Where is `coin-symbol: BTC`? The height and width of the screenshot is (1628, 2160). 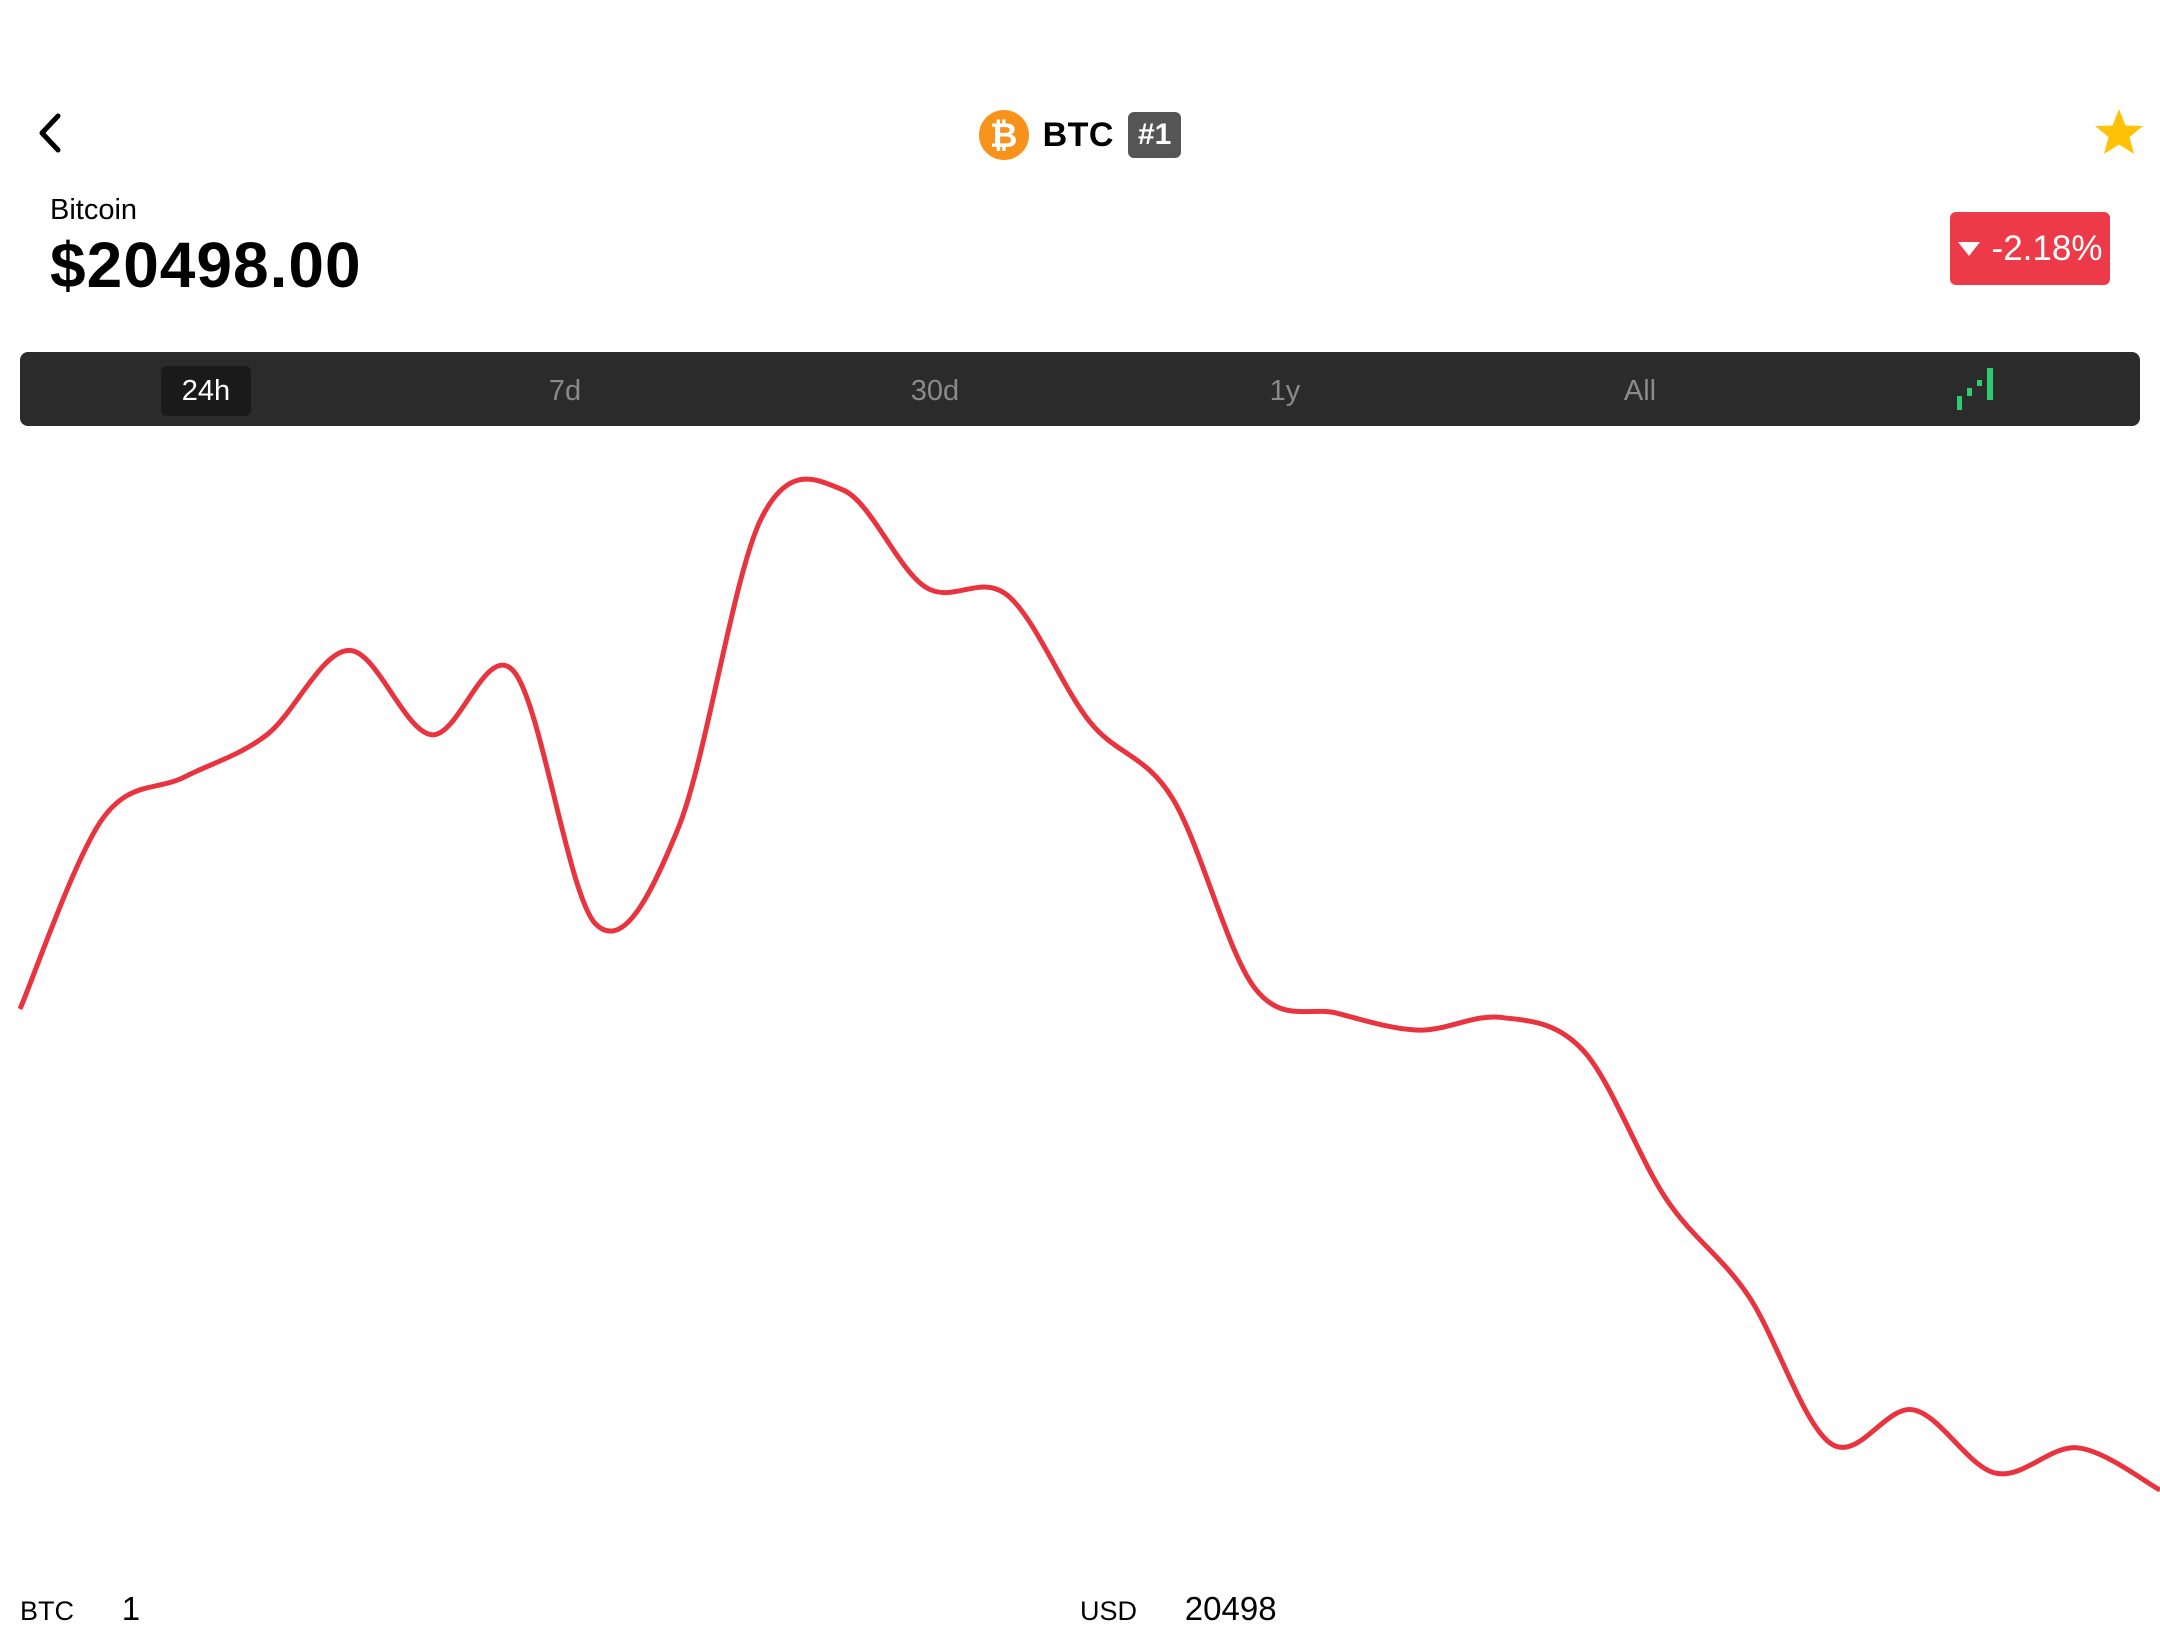
coin-symbol: BTC is located at coordinates (1078, 134).